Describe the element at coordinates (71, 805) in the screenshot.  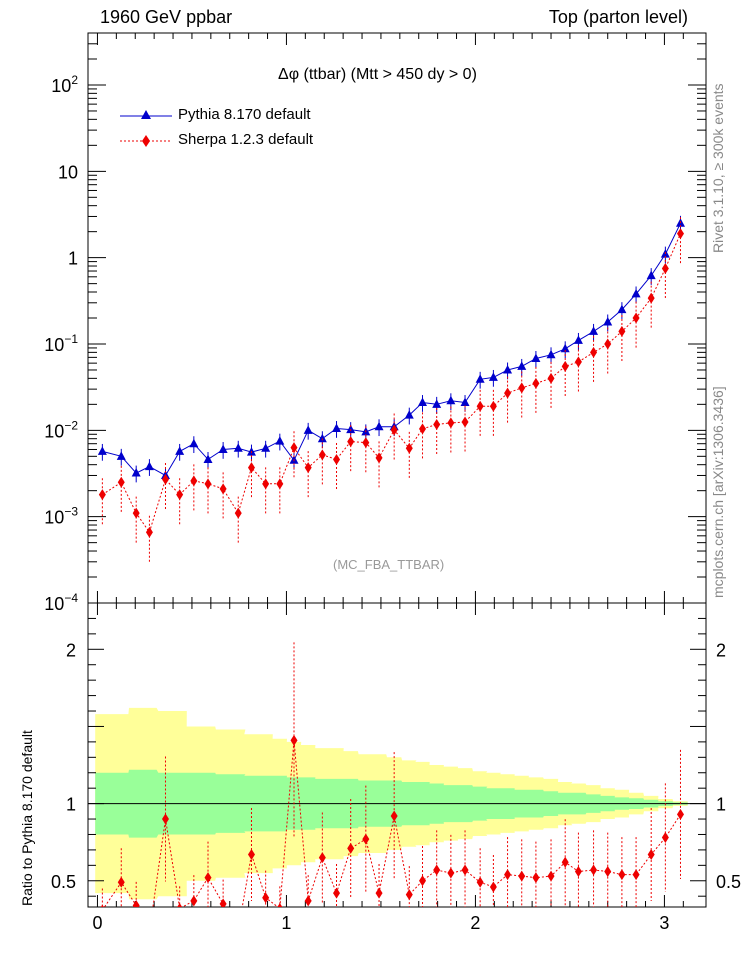
I see `ratio-y-tick-label: 1` at that location.